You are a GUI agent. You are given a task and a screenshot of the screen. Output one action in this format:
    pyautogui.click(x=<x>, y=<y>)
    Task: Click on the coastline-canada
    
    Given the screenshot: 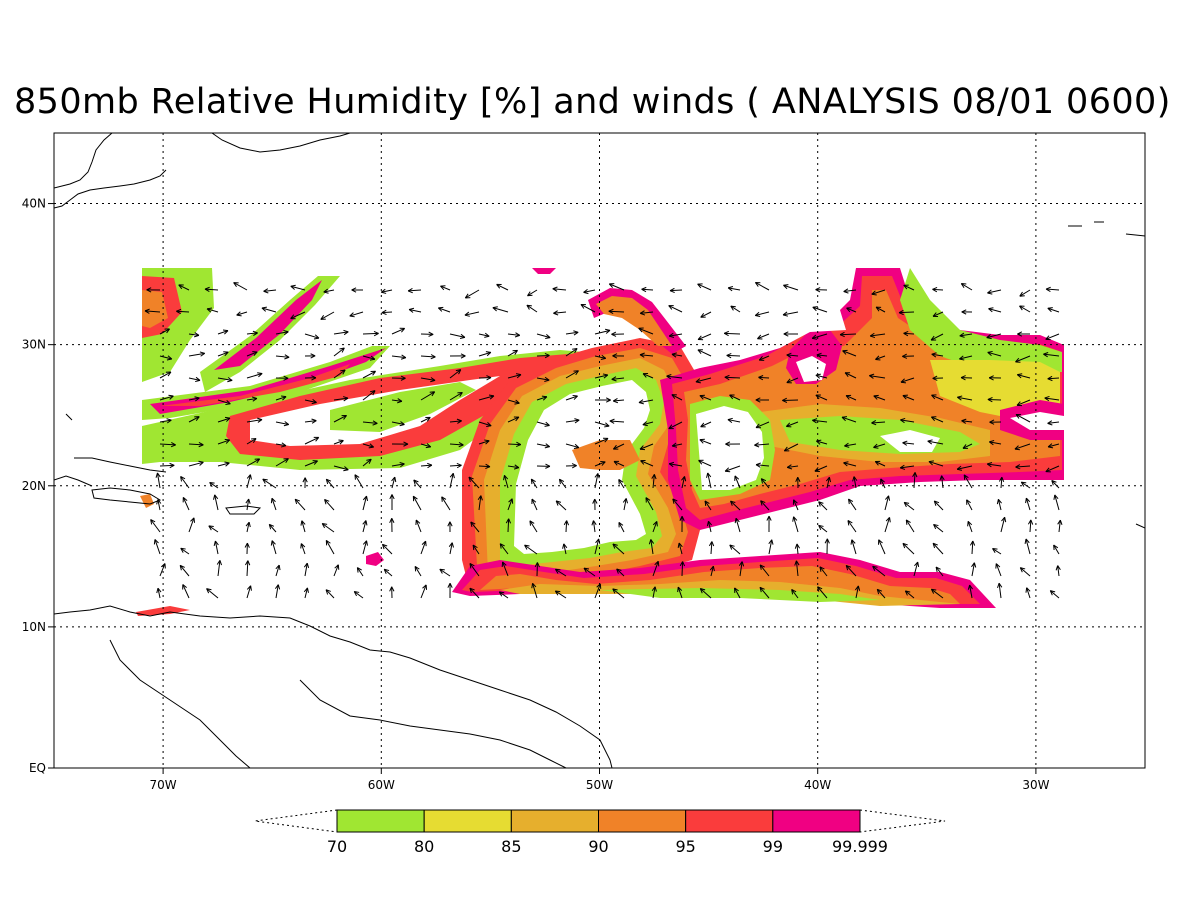 What is the action you would take?
    pyautogui.click(x=281, y=143)
    